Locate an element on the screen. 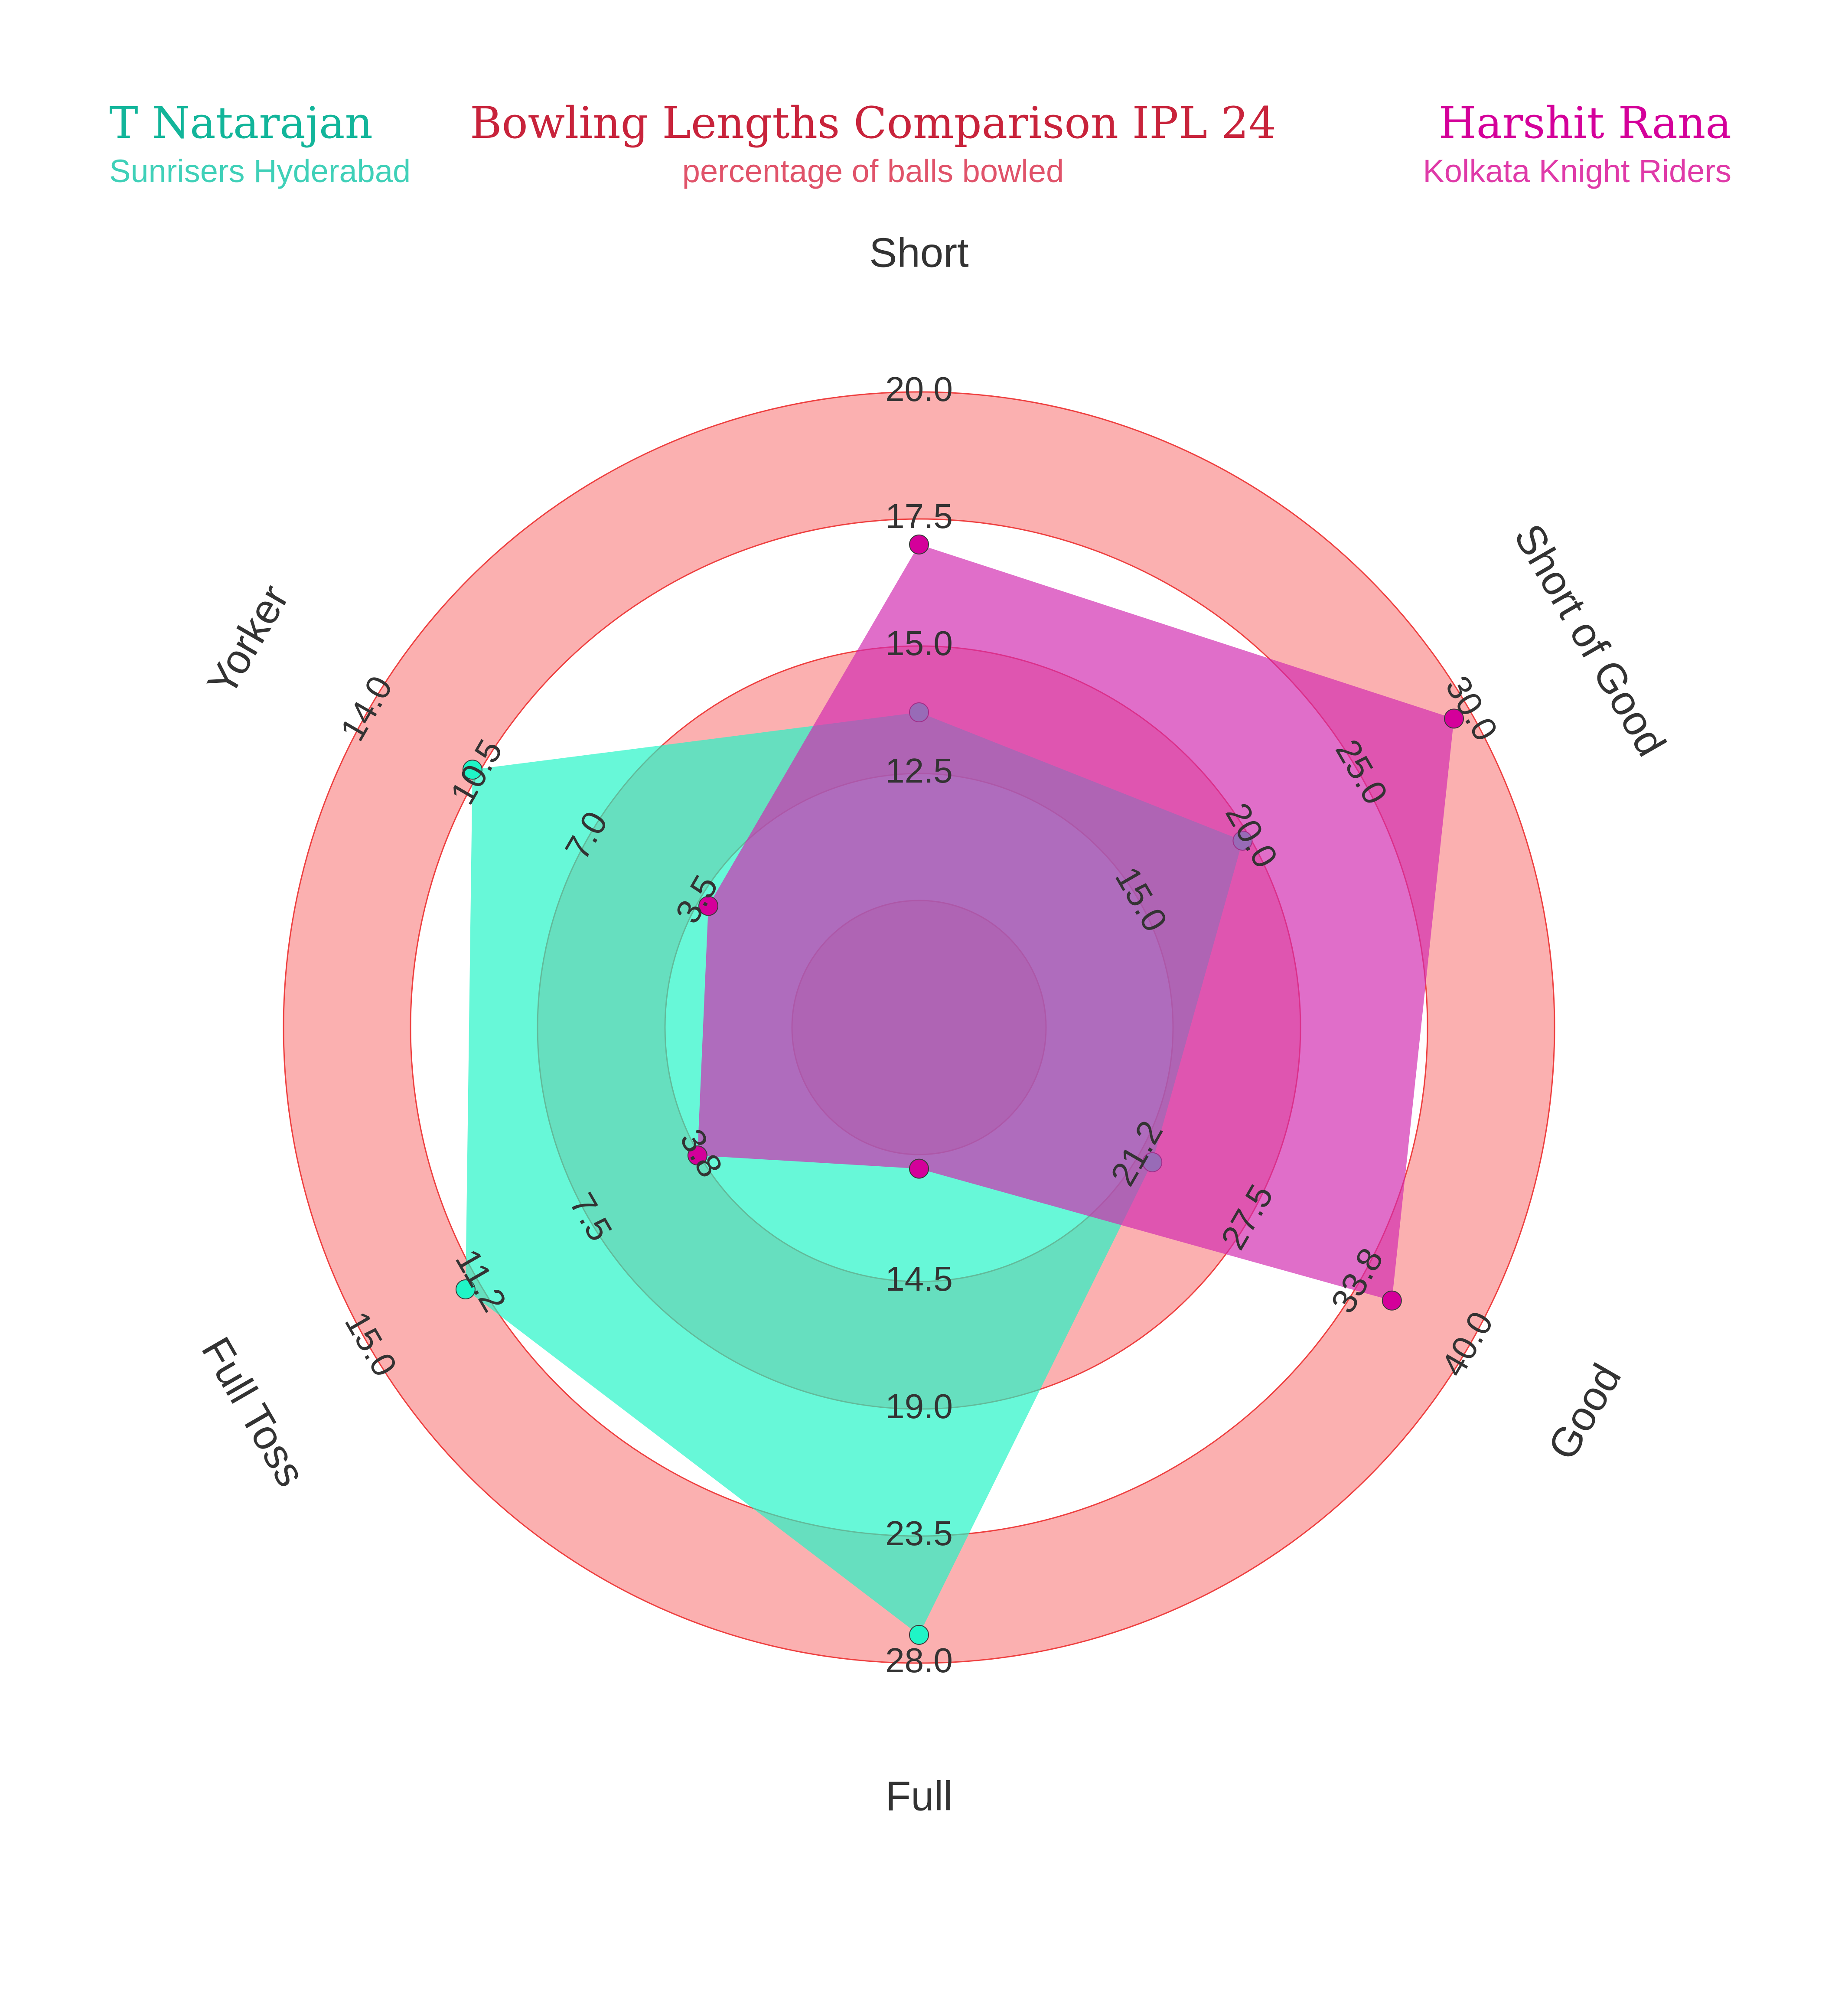 Image resolution: width=1848 pixels, height=2003 pixels. tick-label: 15.0 is located at coordinates (919, 643).